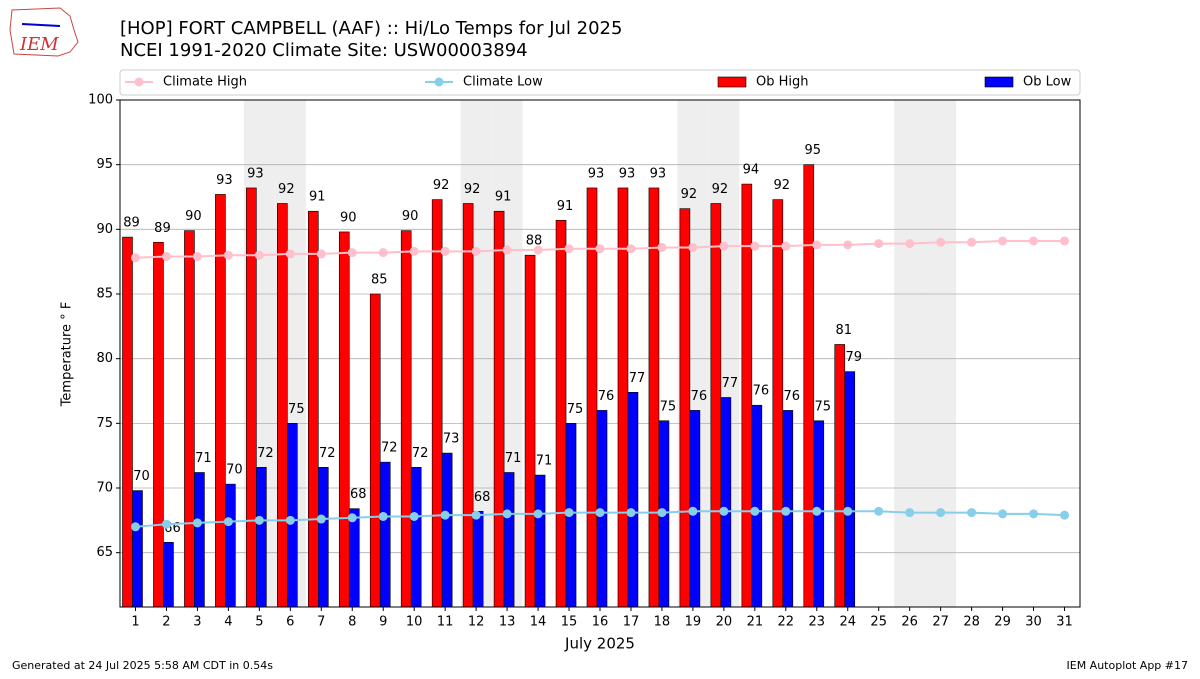 This screenshot has width=1200, height=679. Describe the element at coordinates (732, 82) in the screenshot. I see `legend-swatch` at that location.